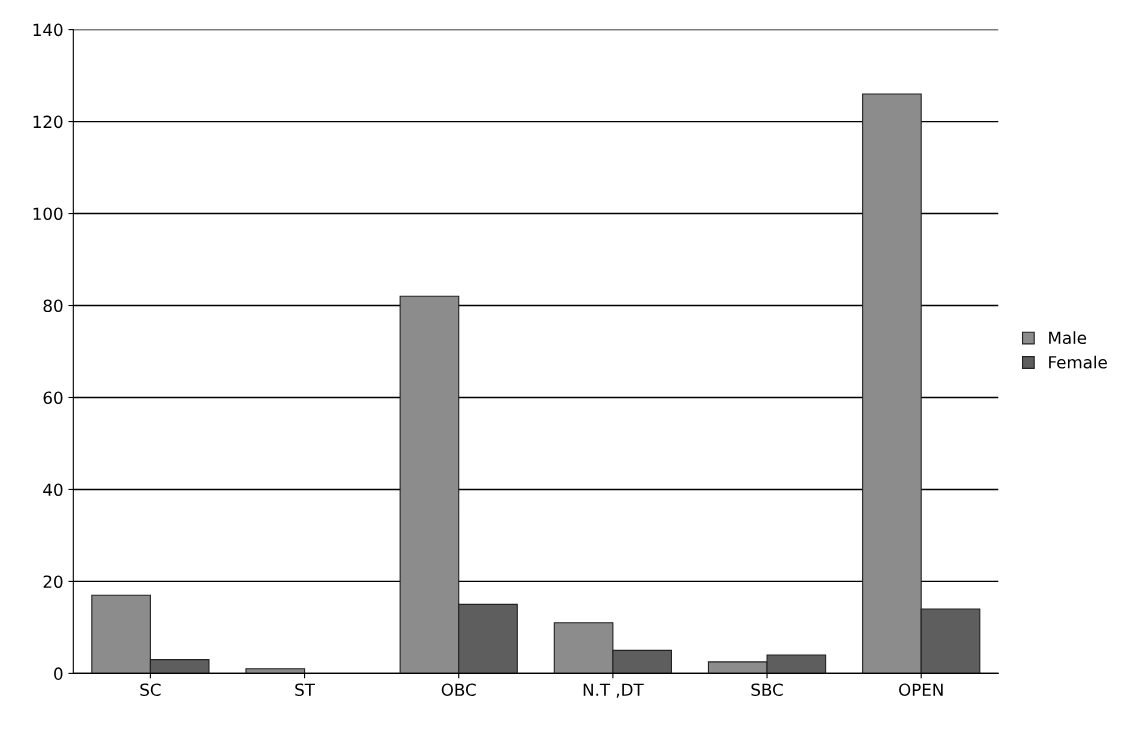 Image resolution: width=1128 pixels, height=740 pixels. I want to click on y-tick-label: 0, so click(58, 673).